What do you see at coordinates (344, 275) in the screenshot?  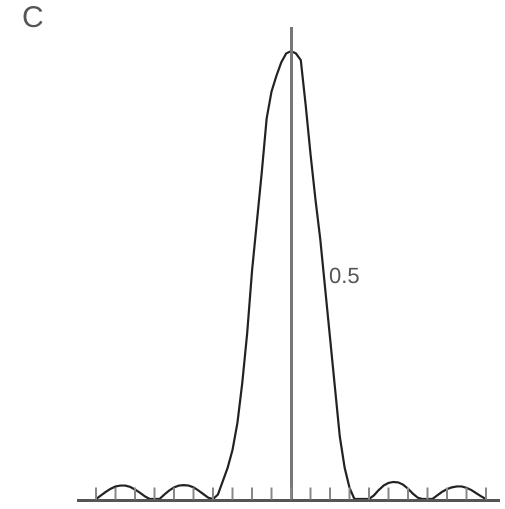 I see `annotation: 0.5` at bounding box center [344, 275].